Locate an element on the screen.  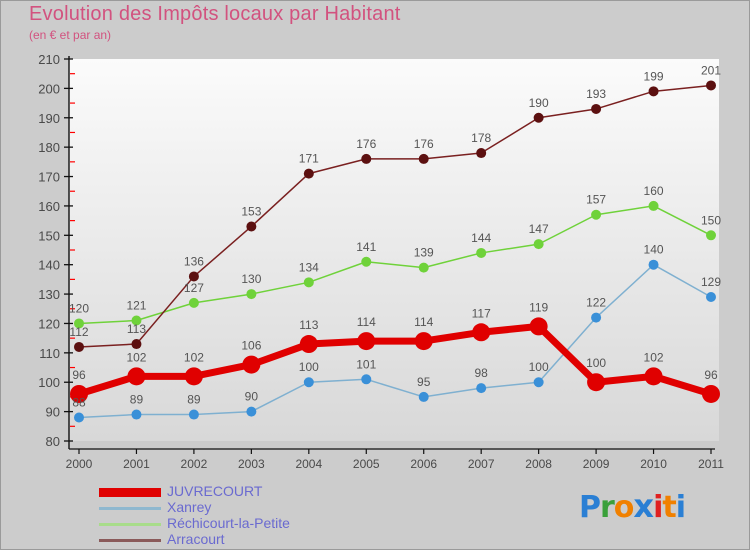
data-point-label: 134 is located at coordinates (309, 267).